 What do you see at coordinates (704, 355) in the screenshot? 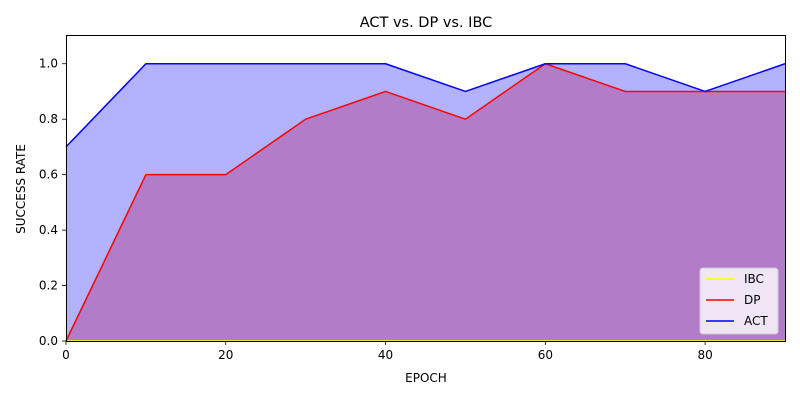
I see `x-tick-label: 80` at bounding box center [704, 355].